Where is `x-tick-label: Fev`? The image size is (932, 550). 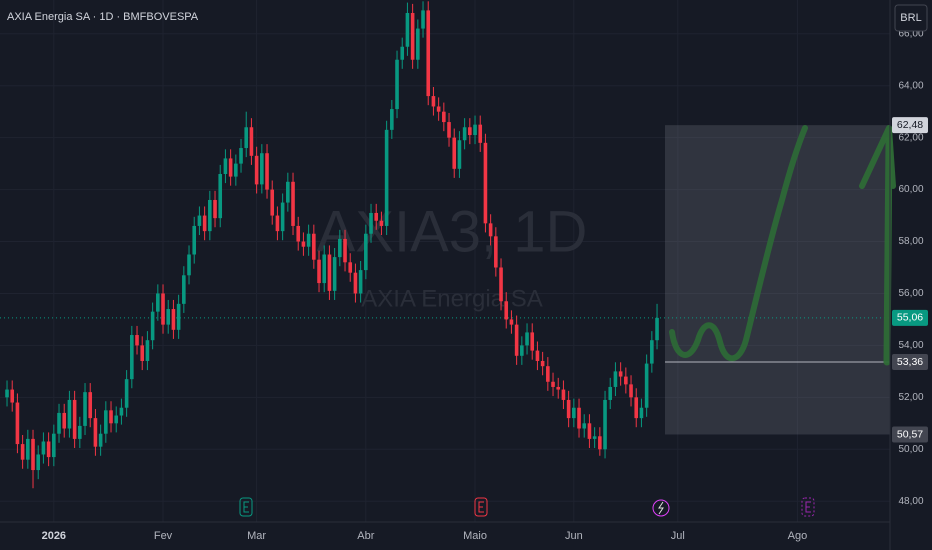
x-tick-label: Fev is located at coordinates (163, 536).